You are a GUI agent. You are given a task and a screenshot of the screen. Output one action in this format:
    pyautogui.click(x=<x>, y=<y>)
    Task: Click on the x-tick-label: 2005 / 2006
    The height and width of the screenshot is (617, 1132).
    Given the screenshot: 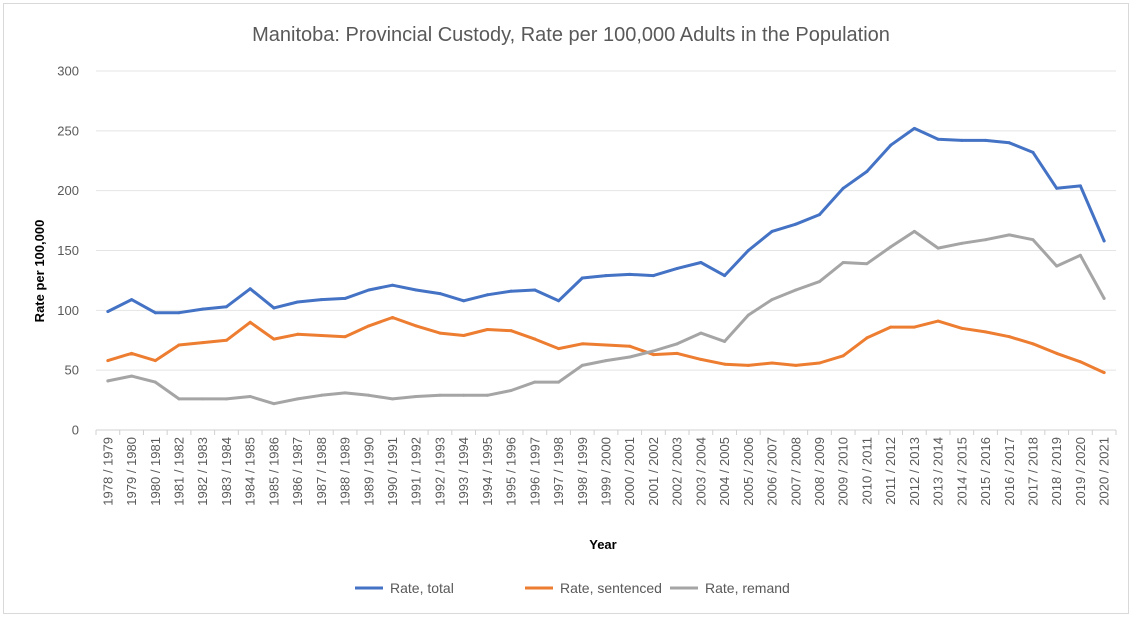 What is the action you would take?
    pyautogui.click(x=748, y=471)
    